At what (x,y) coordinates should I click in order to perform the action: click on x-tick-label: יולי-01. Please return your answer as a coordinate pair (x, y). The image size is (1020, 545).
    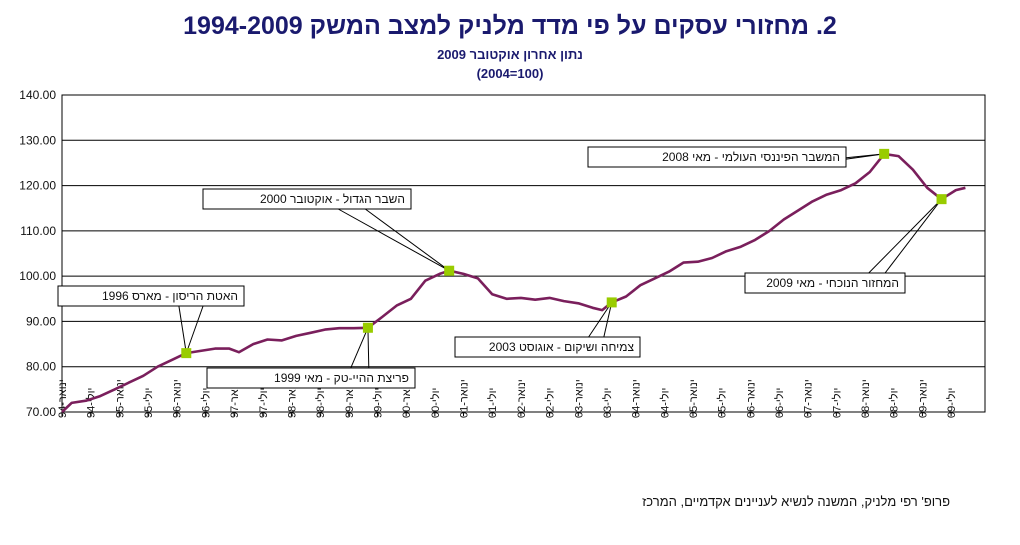
    Looking at the image, I should click on (492, 403).